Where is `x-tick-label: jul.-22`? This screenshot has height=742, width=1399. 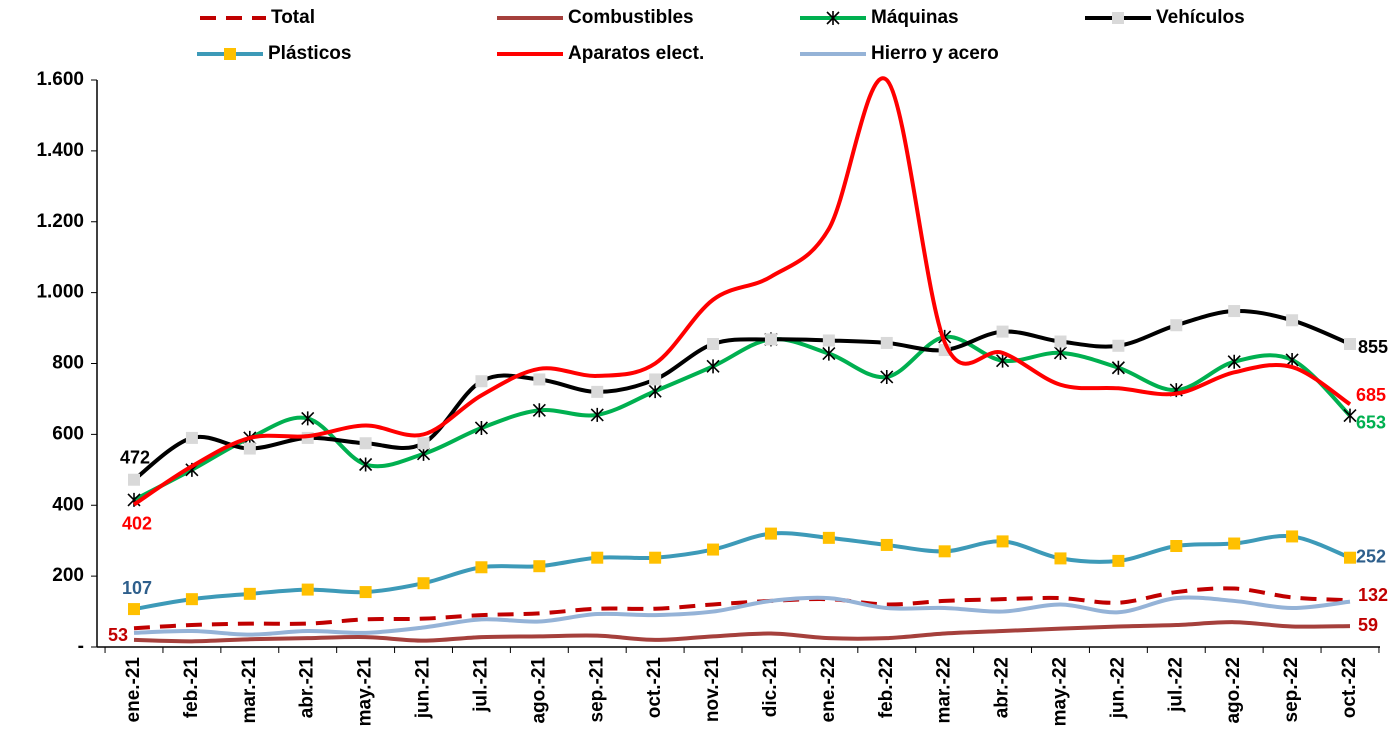 x-tick-label: jul.-22 is located at coordinates (1175, 685).